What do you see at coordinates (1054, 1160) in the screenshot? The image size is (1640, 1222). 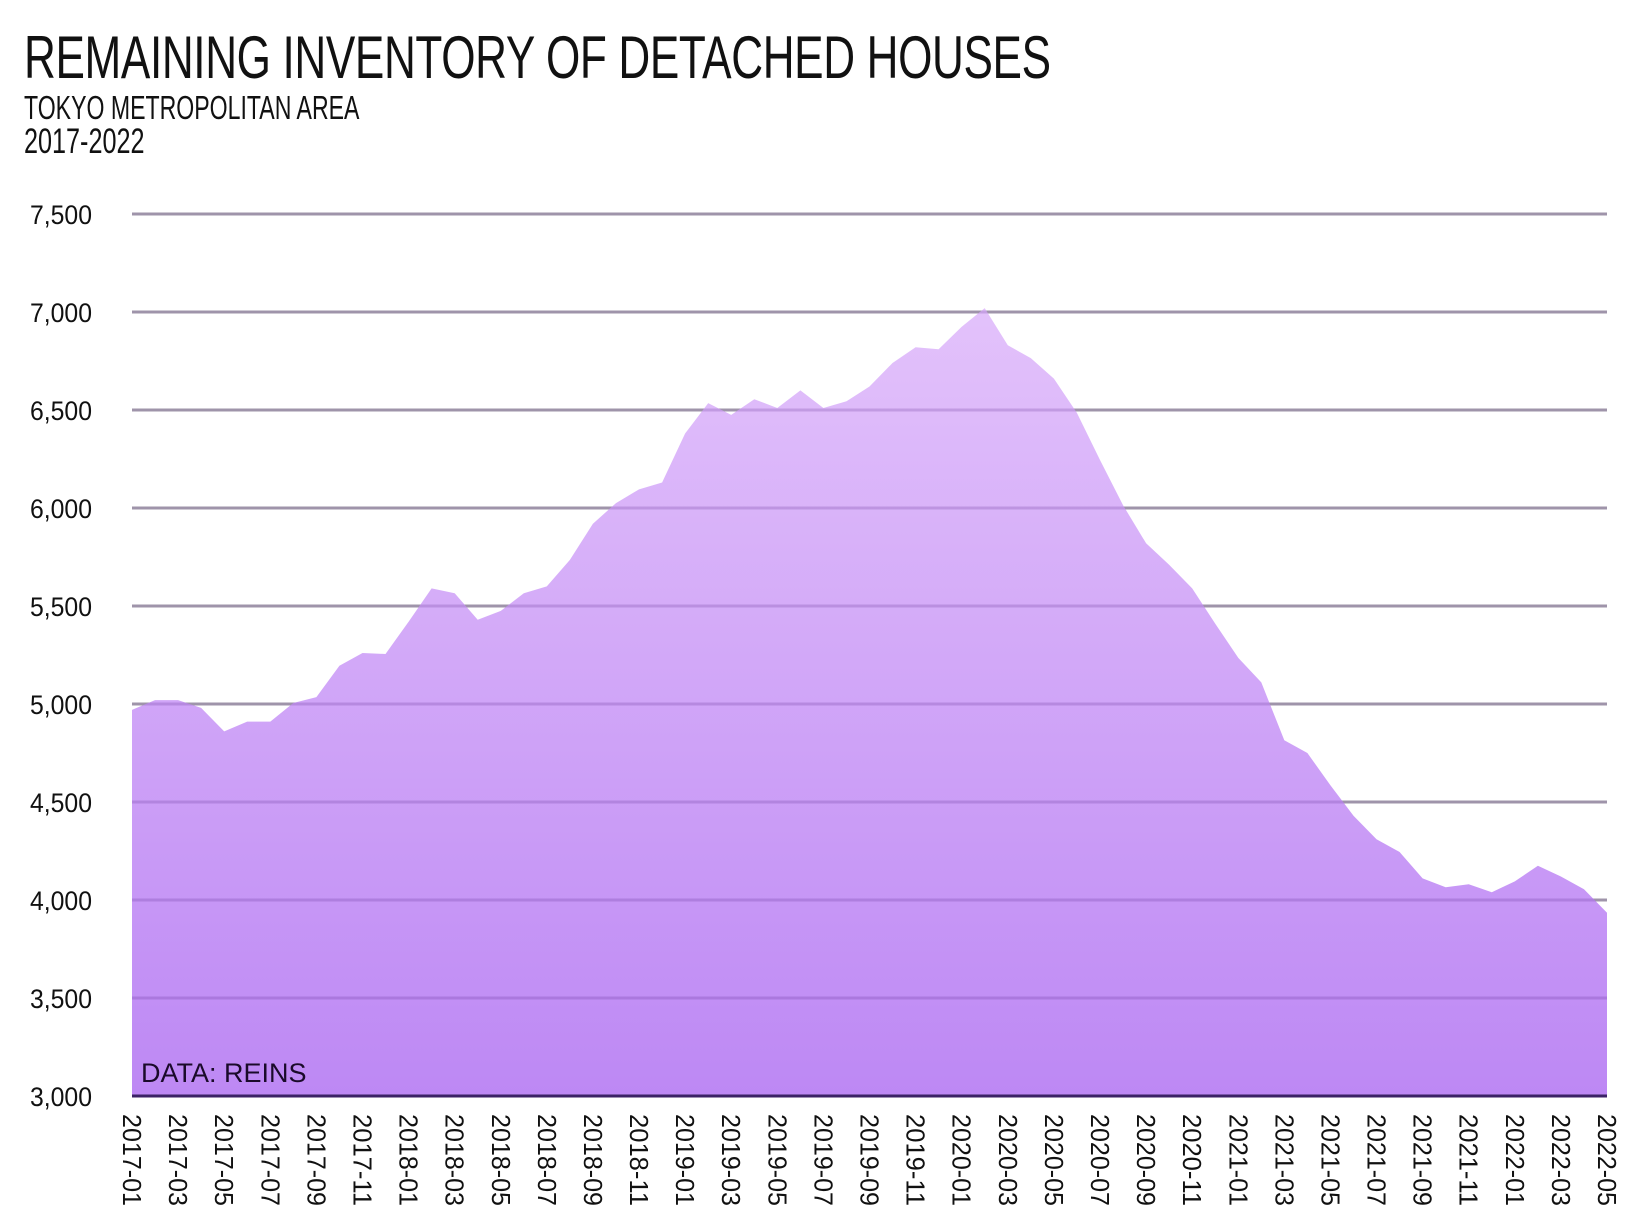 I see `x-tick-label: 2020-05` at bounding box center [1054, 1160].